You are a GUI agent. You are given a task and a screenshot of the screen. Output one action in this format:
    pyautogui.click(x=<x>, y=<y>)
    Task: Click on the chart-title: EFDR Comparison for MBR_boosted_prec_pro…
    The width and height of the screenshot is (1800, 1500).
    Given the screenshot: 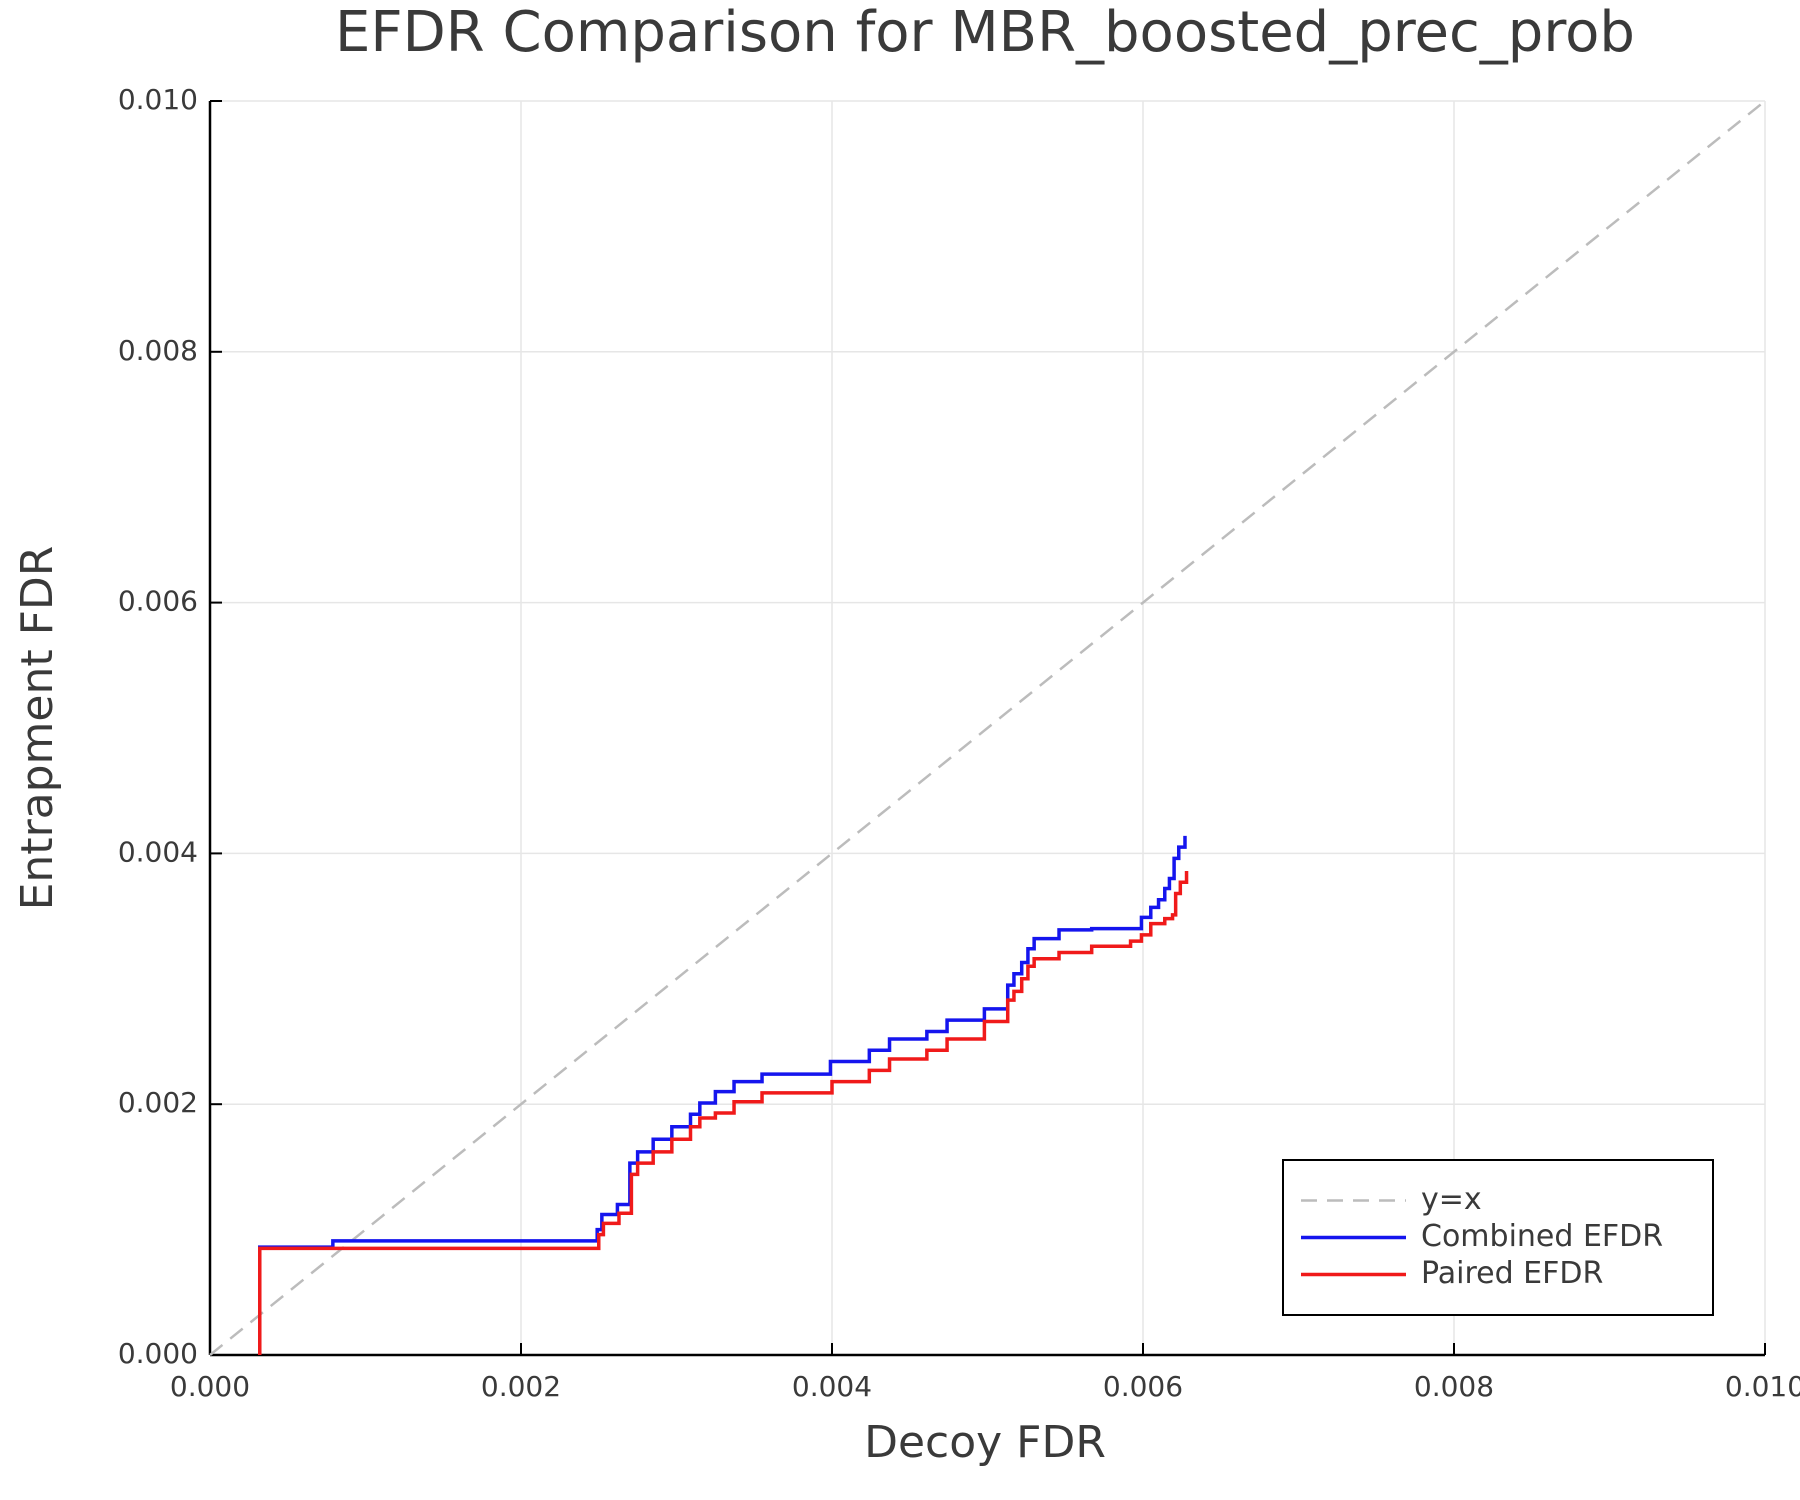 What is the action you would take?
    pyautogui.click(x=985, y=32)
    